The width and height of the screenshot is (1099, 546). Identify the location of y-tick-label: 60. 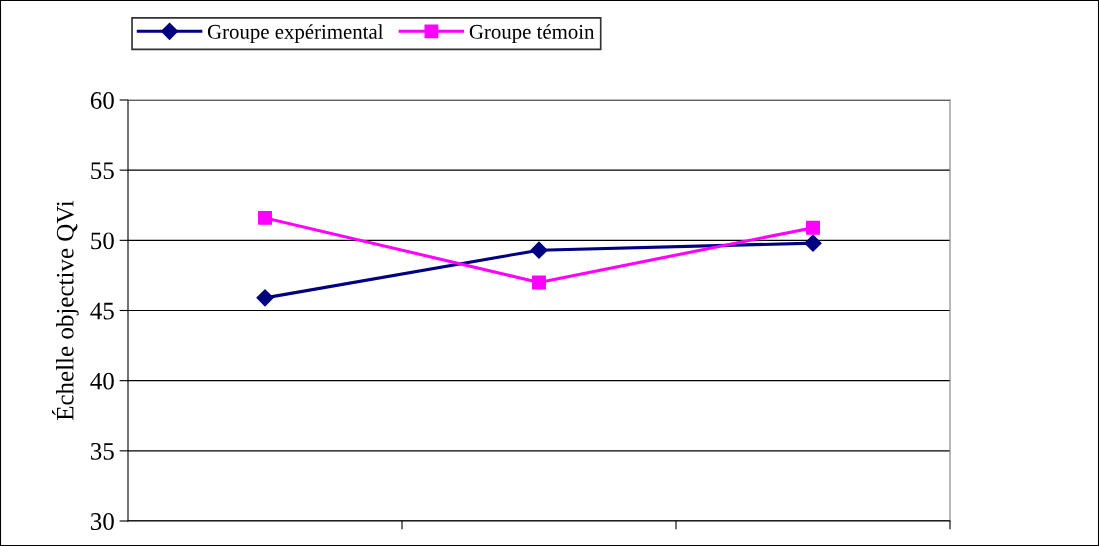
(102, 100).